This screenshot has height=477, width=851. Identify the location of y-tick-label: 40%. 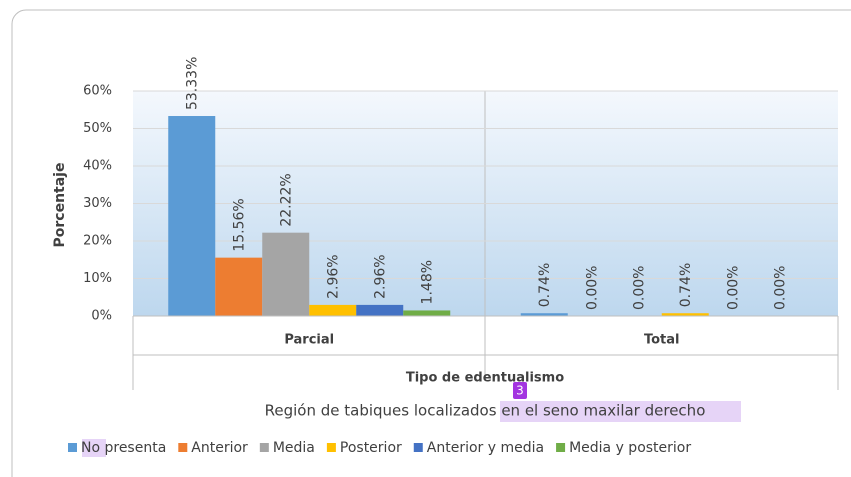
(97, 166).